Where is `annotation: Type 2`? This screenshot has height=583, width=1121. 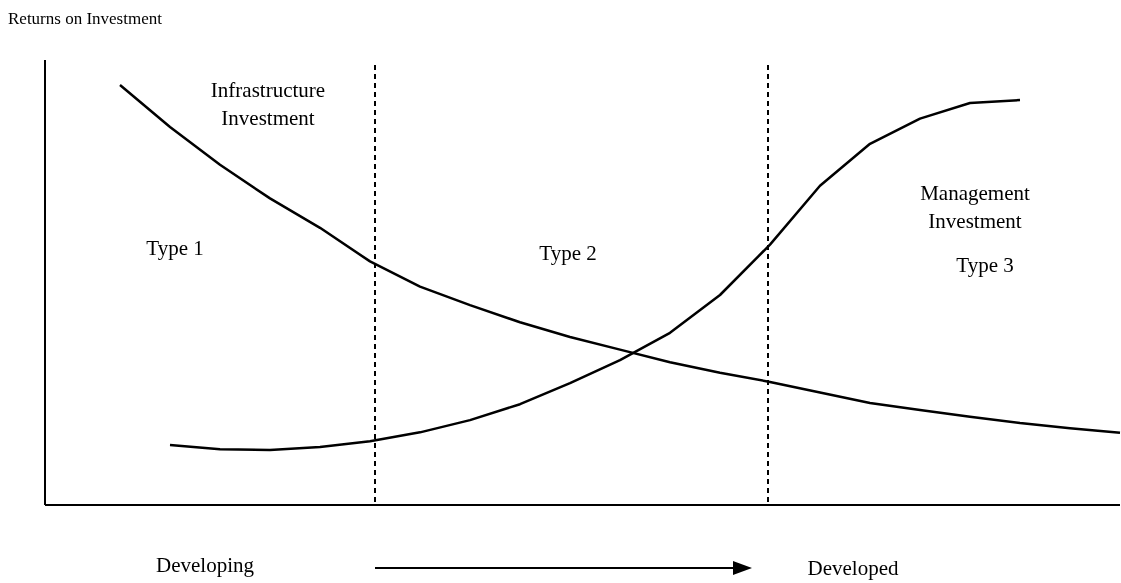 annotation: Type 2 is located at coordinates (568, 253).